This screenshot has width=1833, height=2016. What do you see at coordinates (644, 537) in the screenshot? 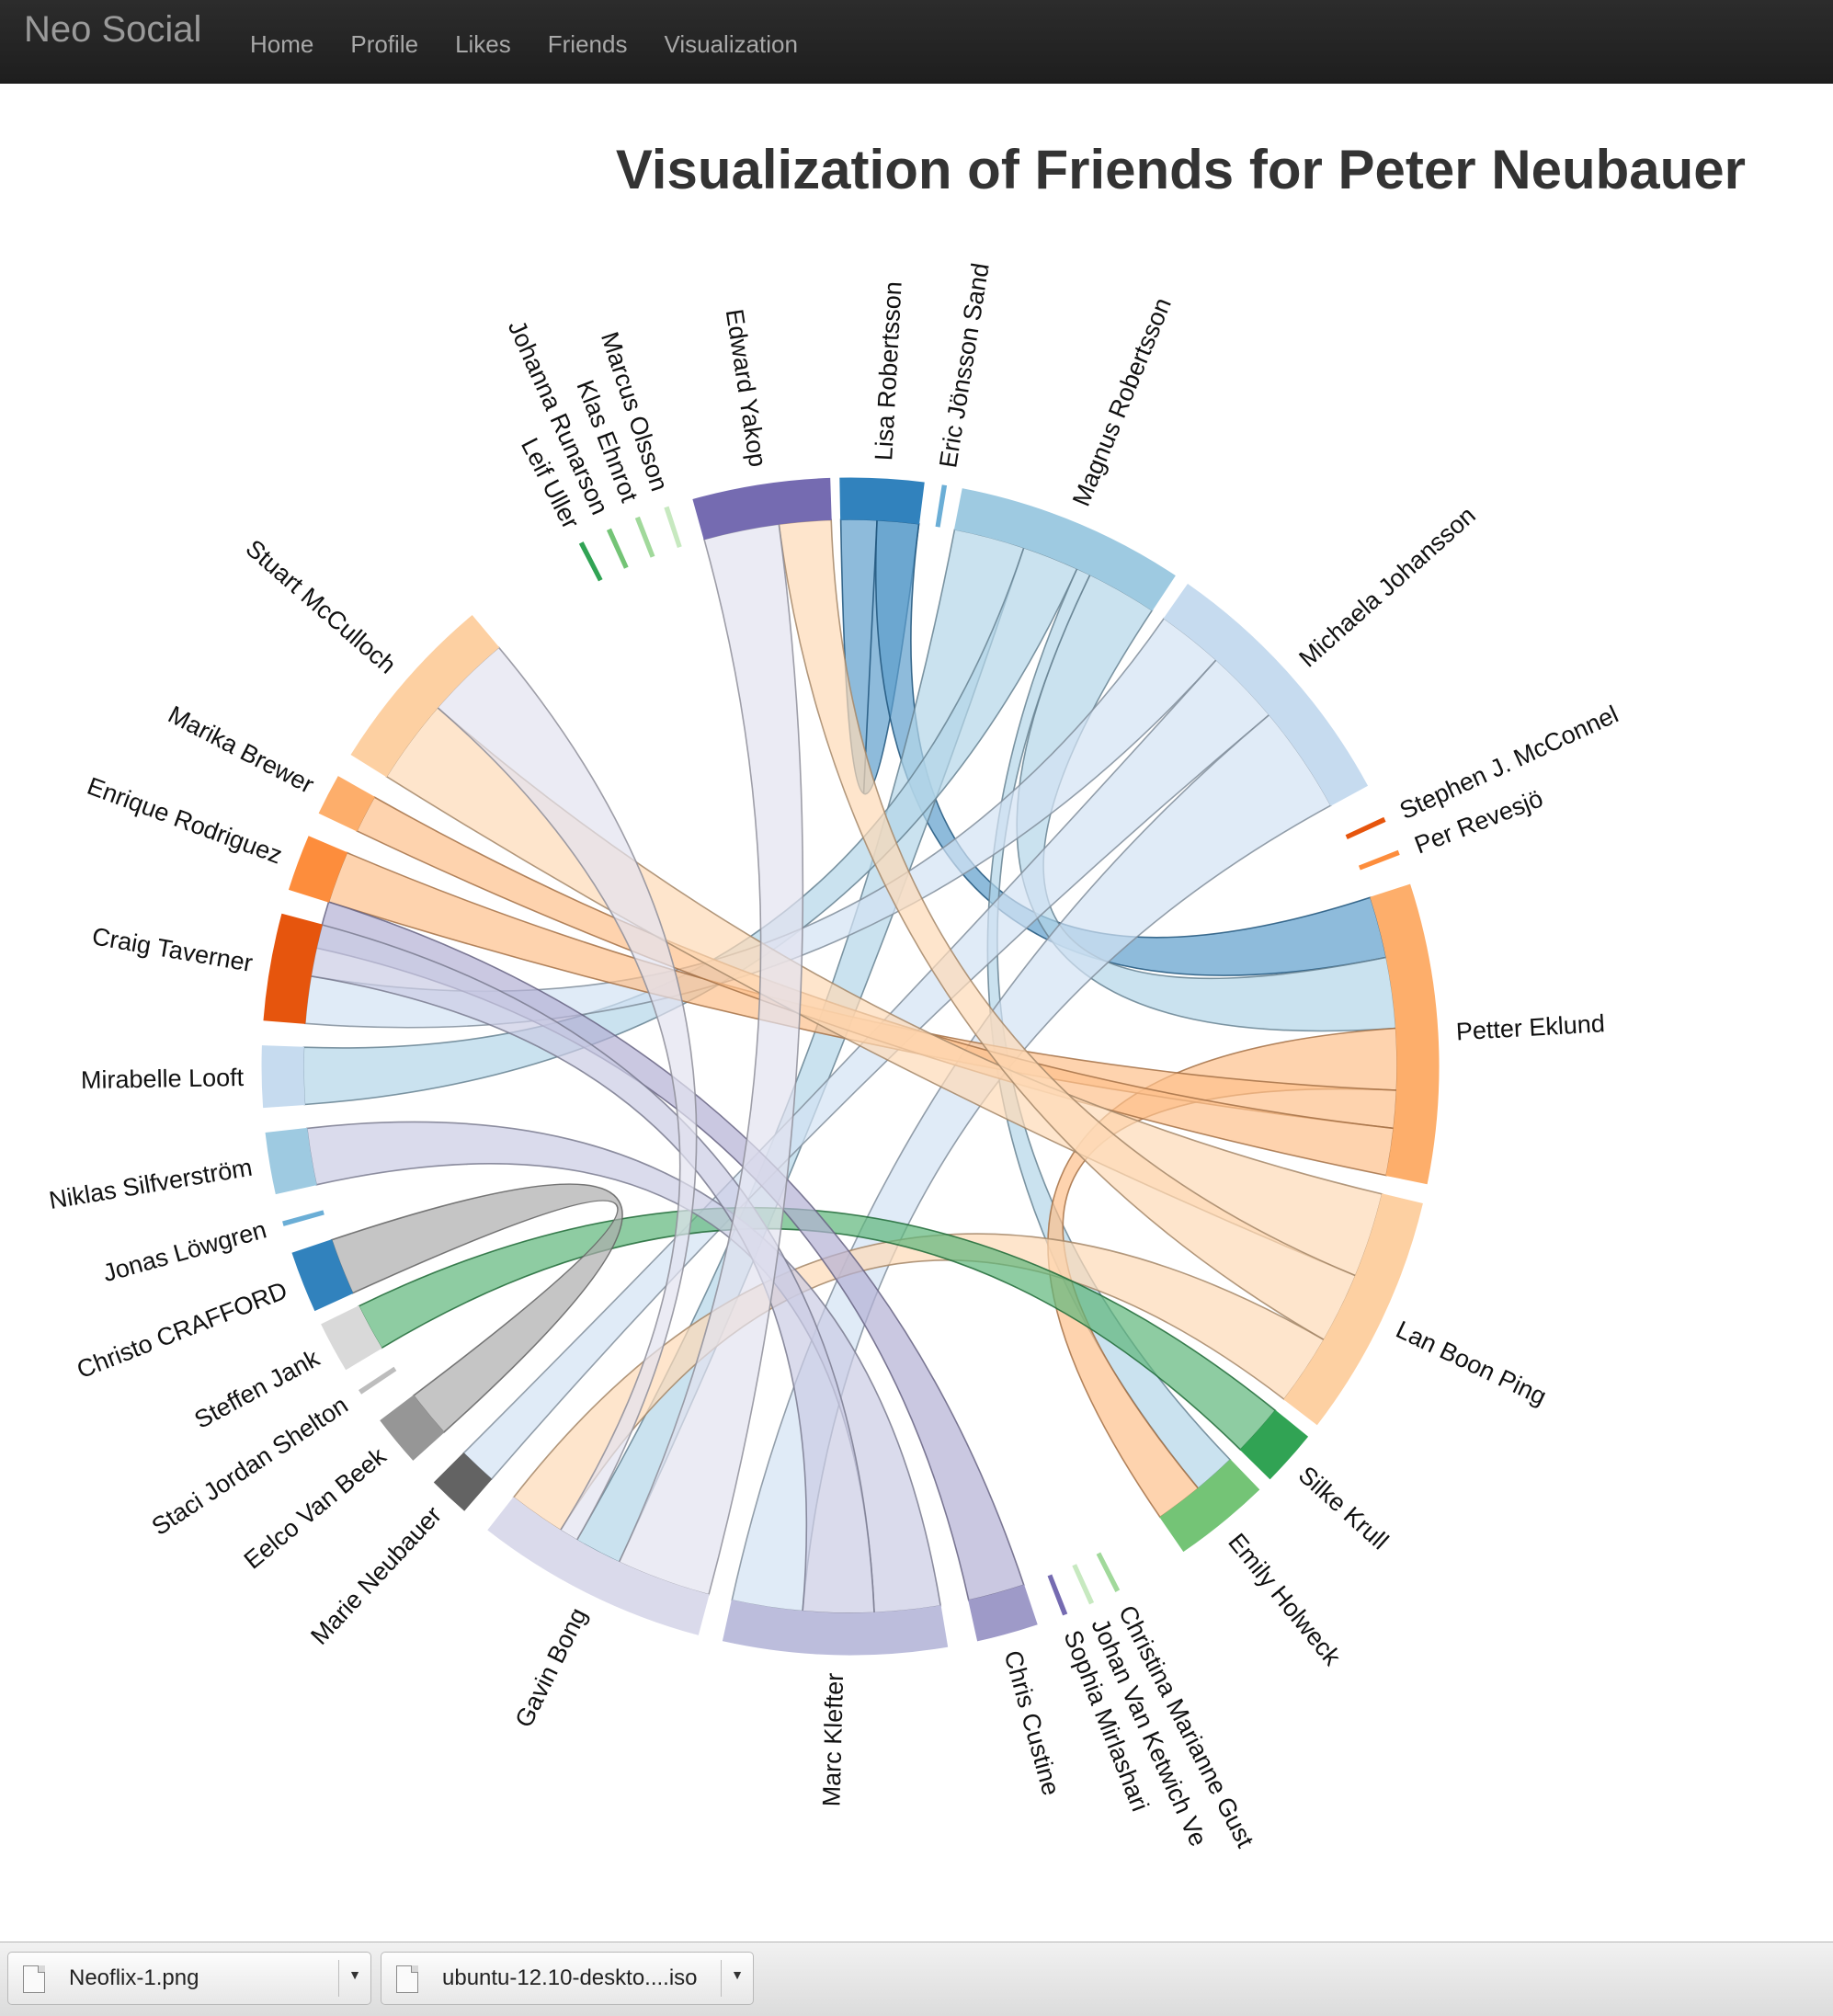
I see `arc-klas-ehnrot` at bounding box center [644, 537].